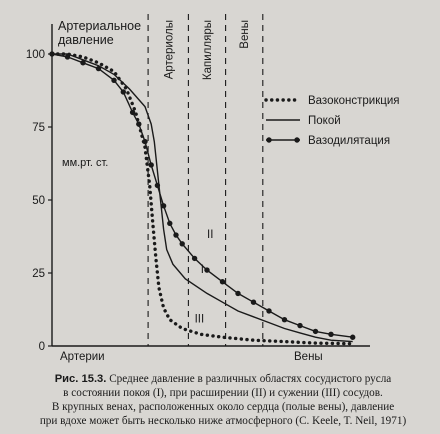  I want to click on curve-roman-label: III, so click(200, 320).